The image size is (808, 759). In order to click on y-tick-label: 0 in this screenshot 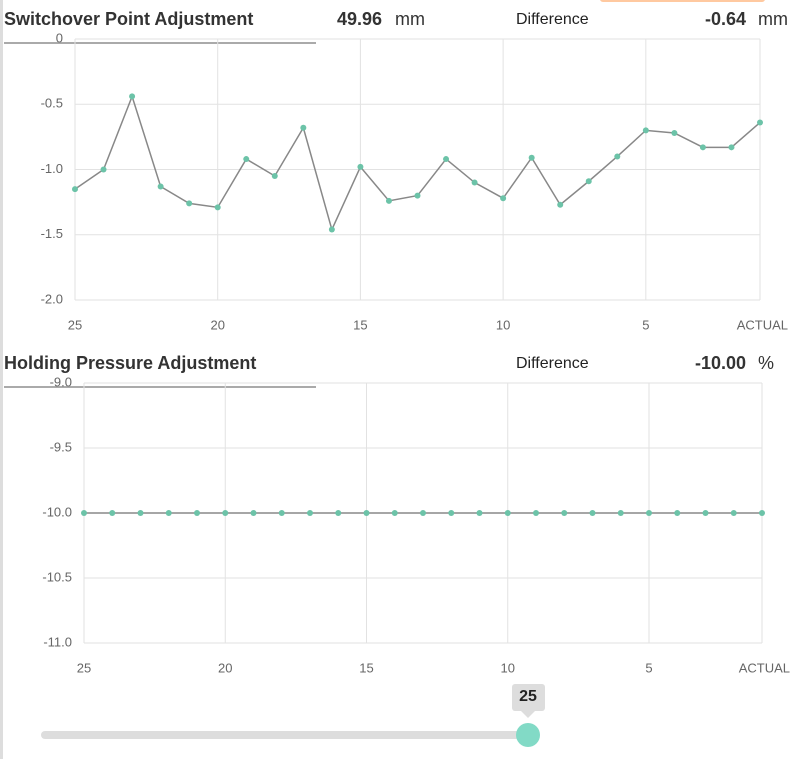, I will do `click(59, 37)`.